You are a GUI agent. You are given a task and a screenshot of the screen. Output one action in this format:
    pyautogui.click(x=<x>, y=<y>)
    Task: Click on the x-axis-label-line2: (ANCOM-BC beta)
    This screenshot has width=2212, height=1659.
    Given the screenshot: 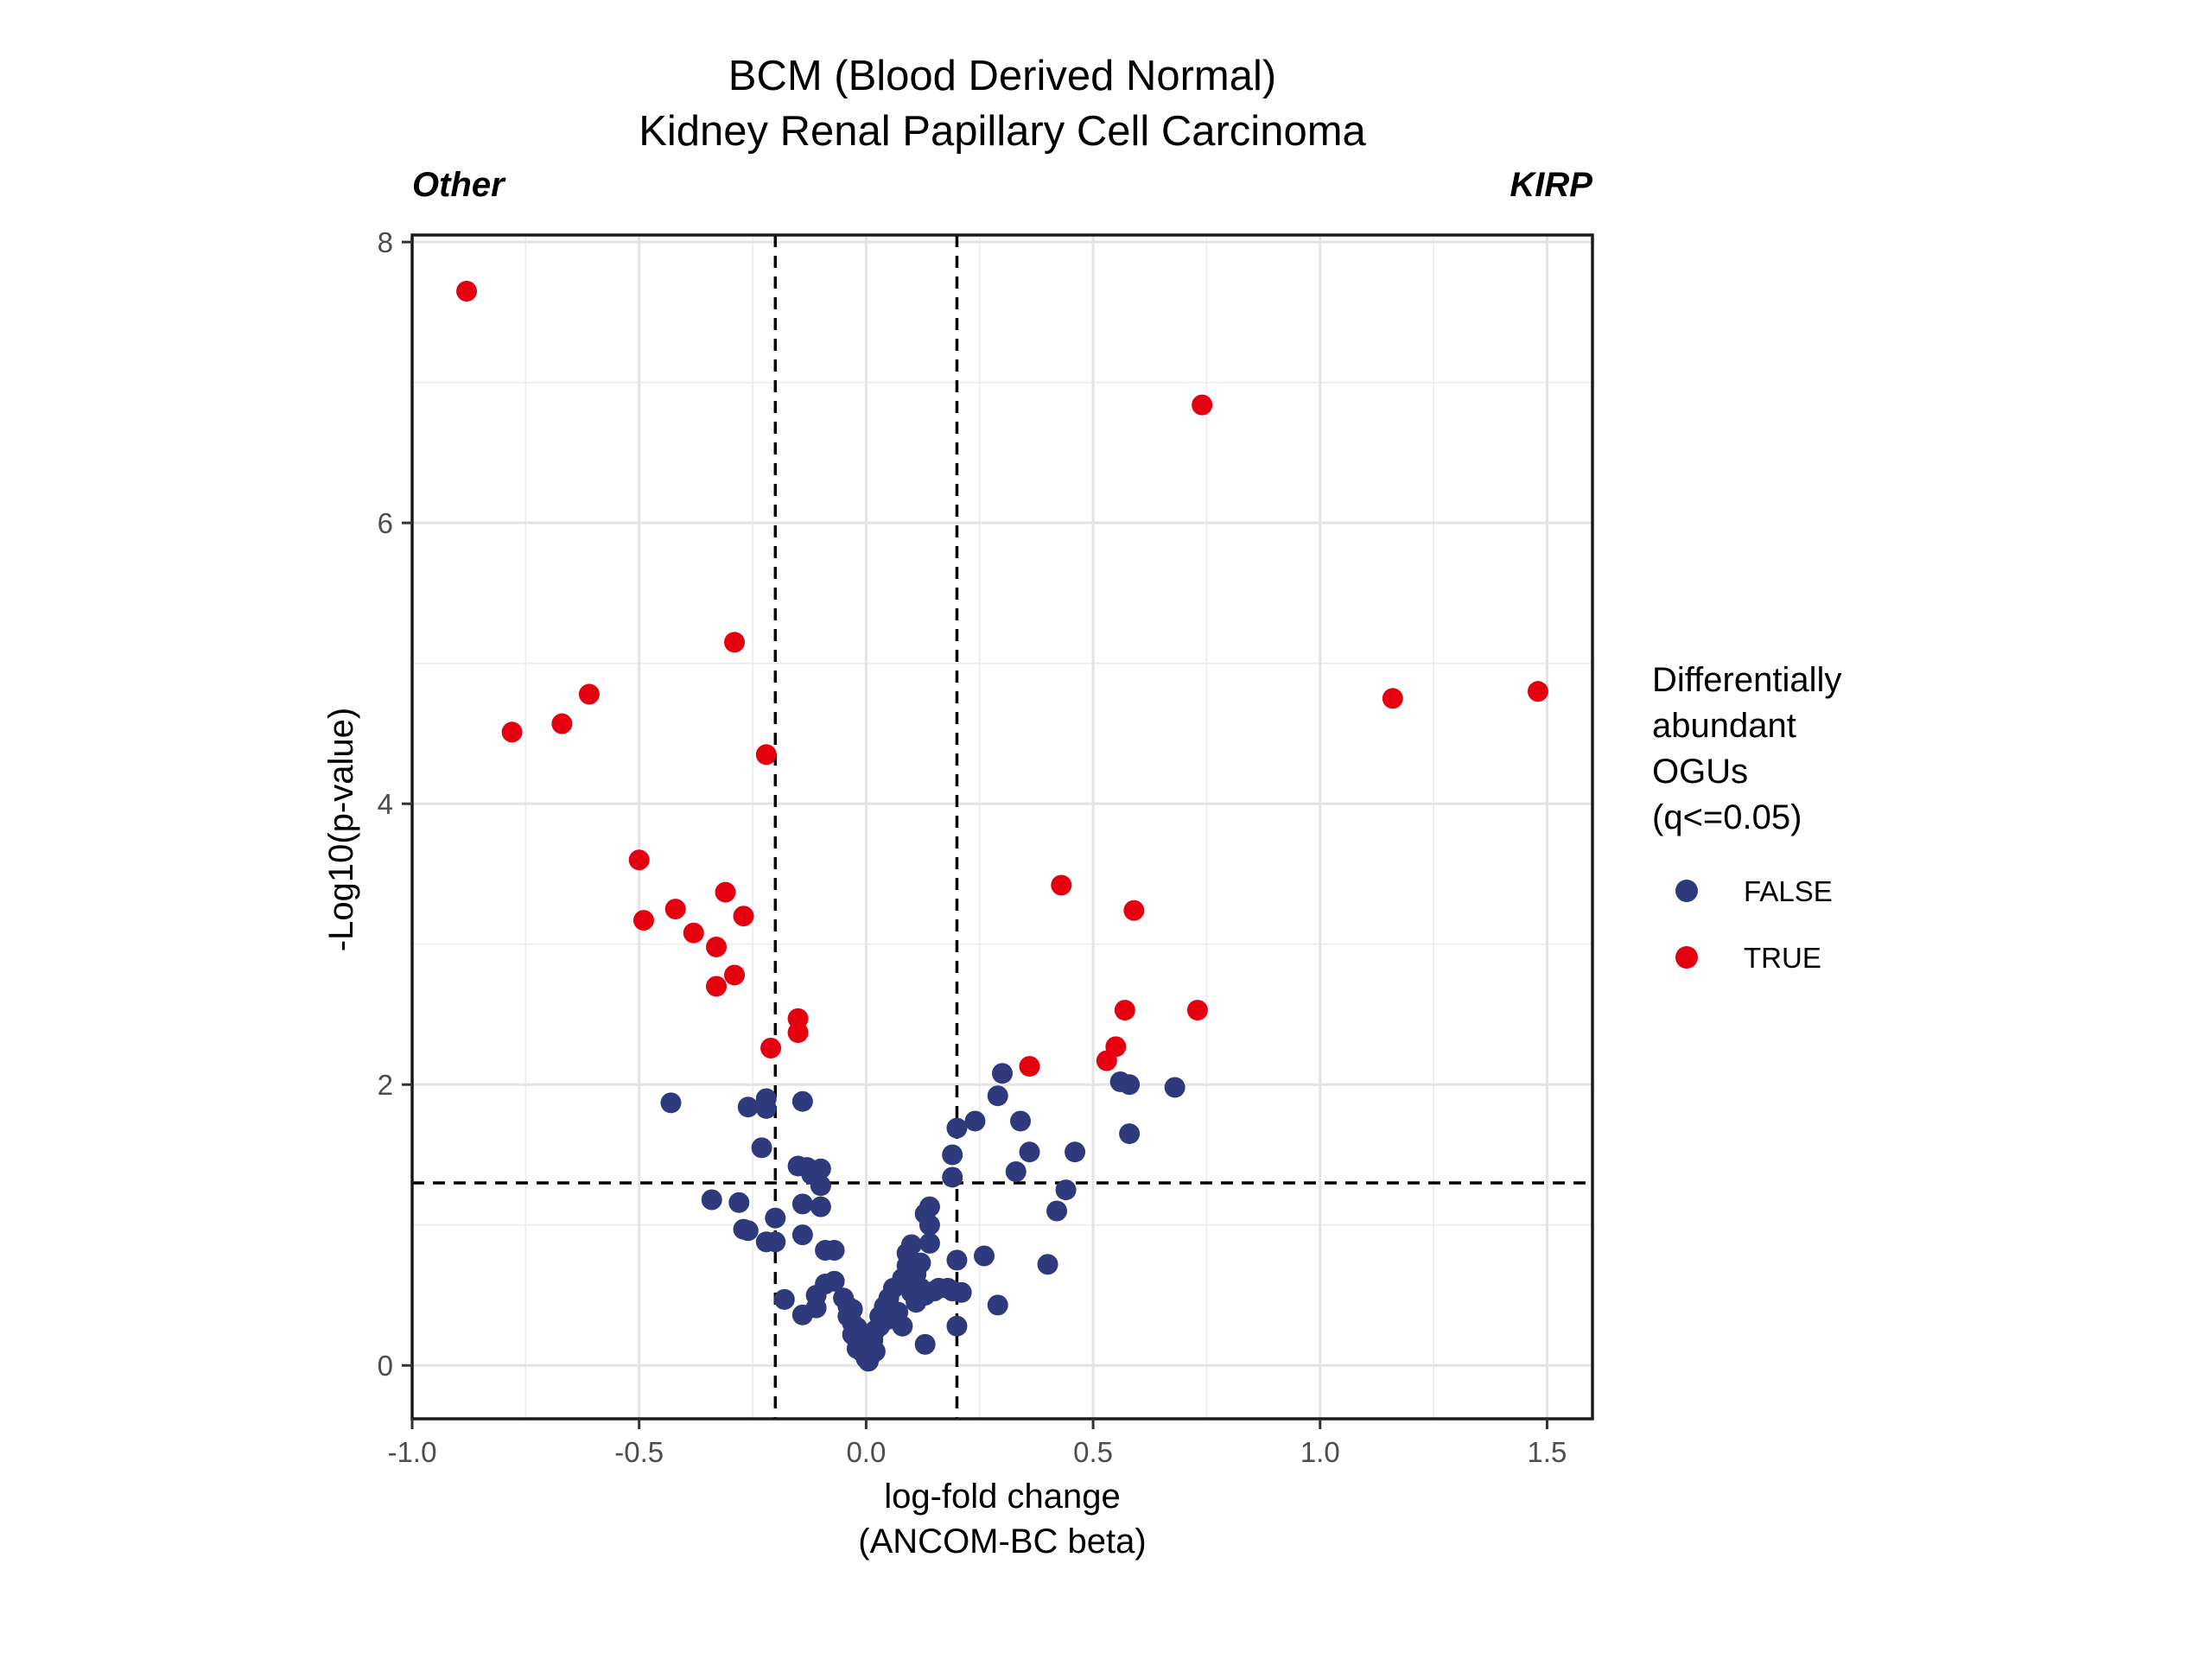 What is the action you would take?
    pyautogui.click(x=1002, y=1541)
    